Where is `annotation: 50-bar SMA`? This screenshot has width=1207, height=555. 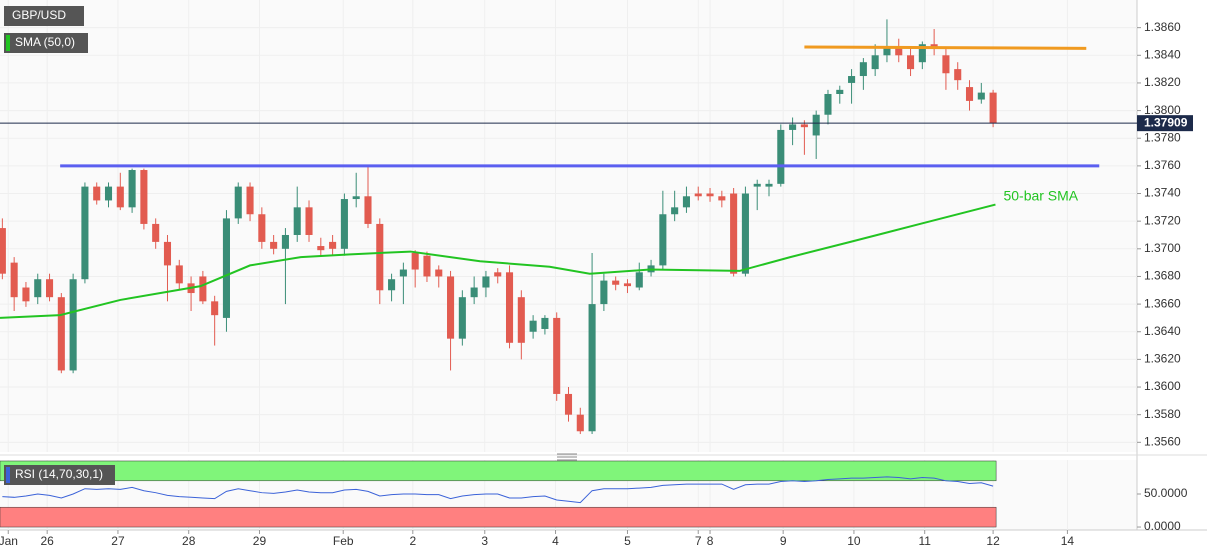 annotation: 50-bar SMA is located at coordinates (1040, 195).